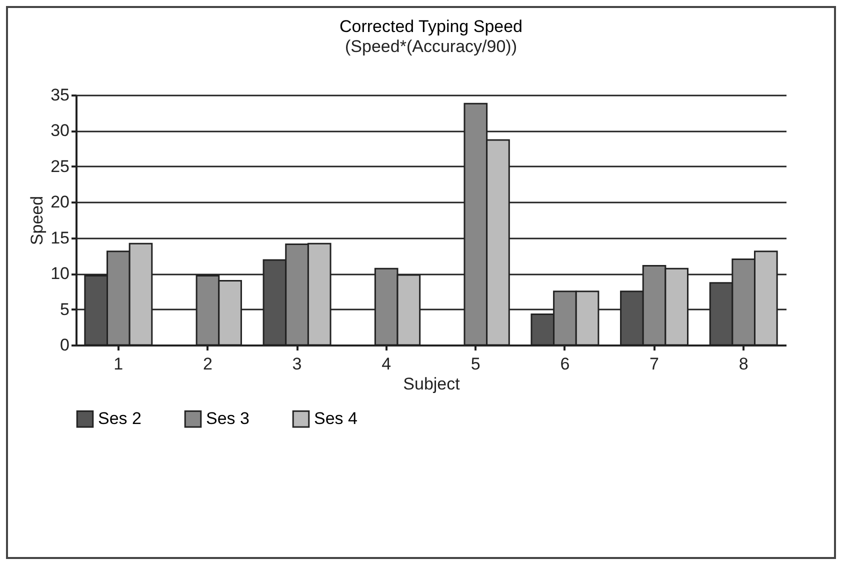  What do you see at coordinates (60, 202) in the screenshot?
I see `y-tick-label: 20` at bounding box center [60, 202].